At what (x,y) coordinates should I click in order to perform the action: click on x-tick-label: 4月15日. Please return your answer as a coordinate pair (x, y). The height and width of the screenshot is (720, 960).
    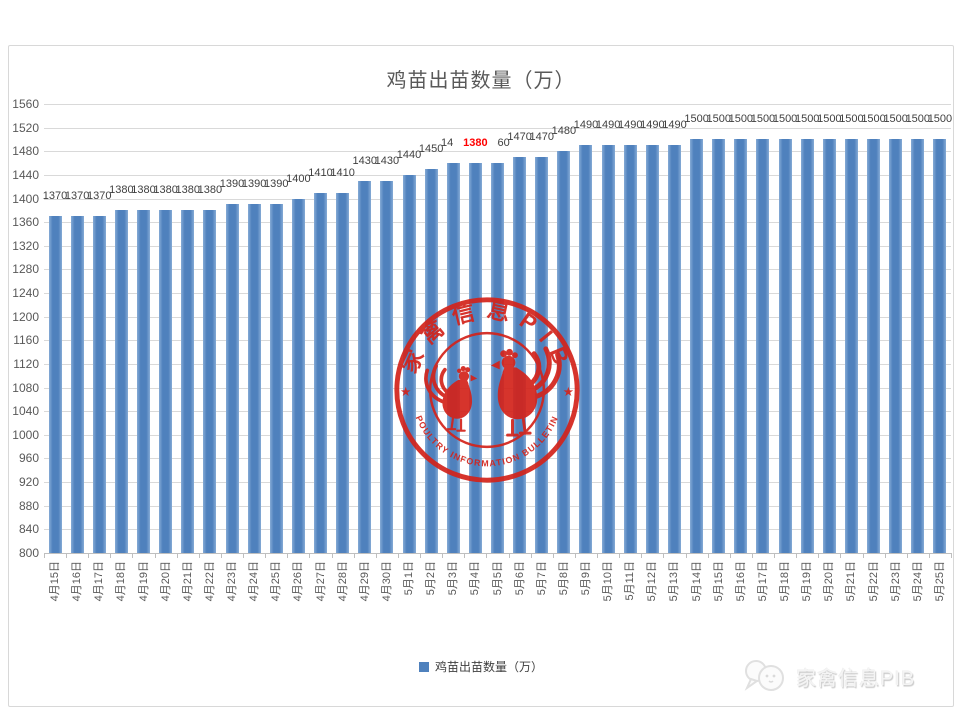
    Looking at the image, I should click on (55, 581).